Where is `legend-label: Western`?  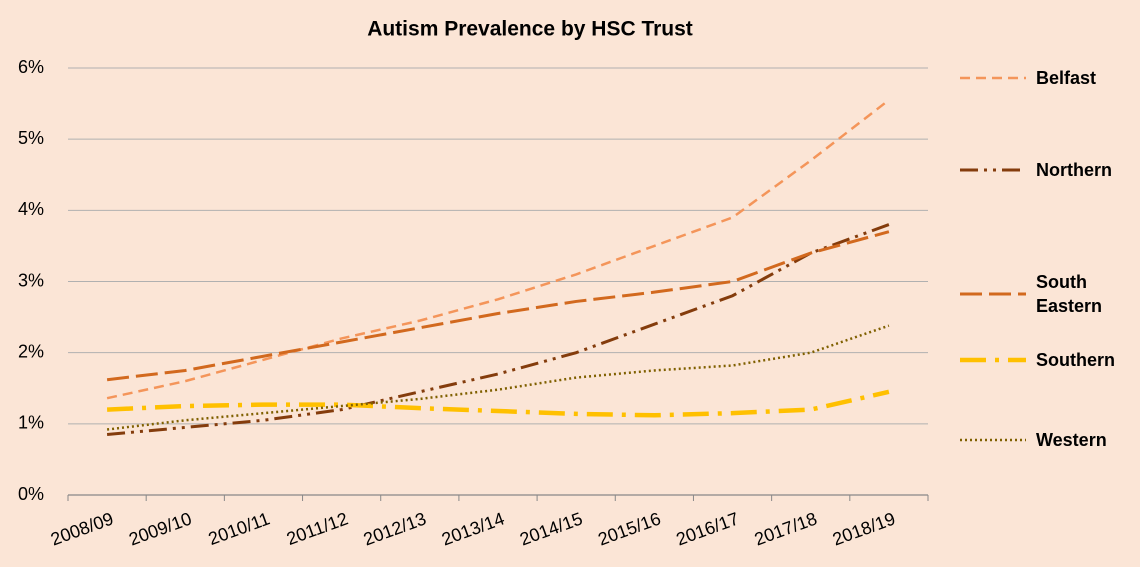 legend-label: Western is located at coordinates (1071, 440).